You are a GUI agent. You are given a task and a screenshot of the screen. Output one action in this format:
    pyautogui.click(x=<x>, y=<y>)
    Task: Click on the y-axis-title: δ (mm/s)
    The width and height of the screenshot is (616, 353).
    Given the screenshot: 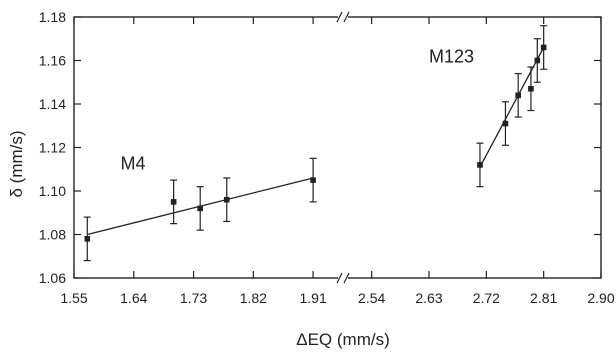 What is the action you would take?
    pyautogui.click(x=16, y=163)
    